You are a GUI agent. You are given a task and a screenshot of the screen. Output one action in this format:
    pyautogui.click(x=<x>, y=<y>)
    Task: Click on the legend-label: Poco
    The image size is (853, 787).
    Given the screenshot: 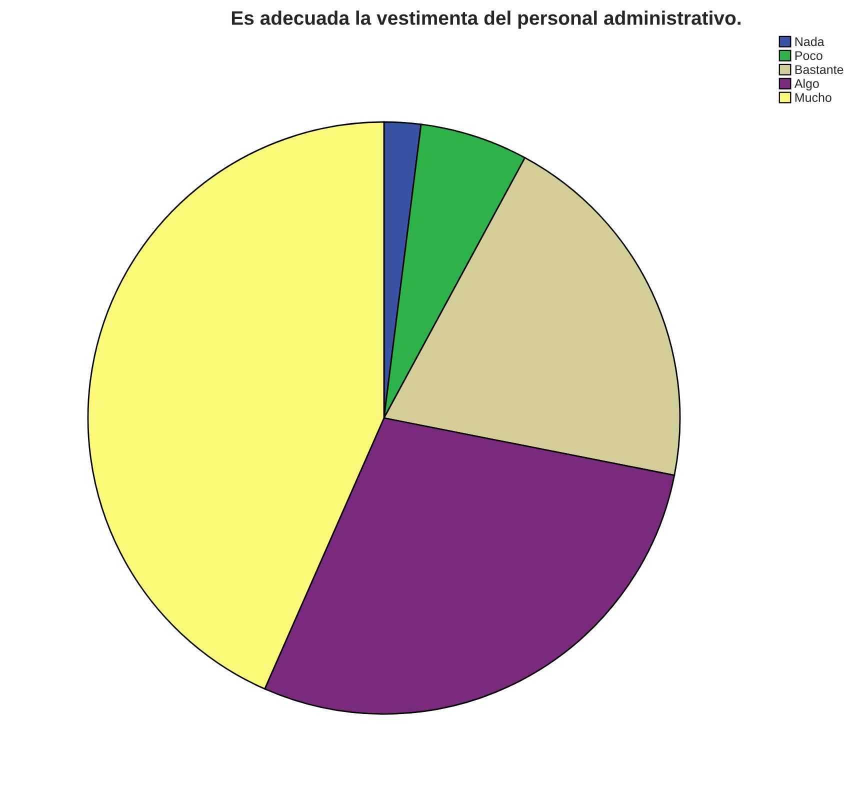 What is the action you would take?
    pyautogui.click(x=808, y=55)
    